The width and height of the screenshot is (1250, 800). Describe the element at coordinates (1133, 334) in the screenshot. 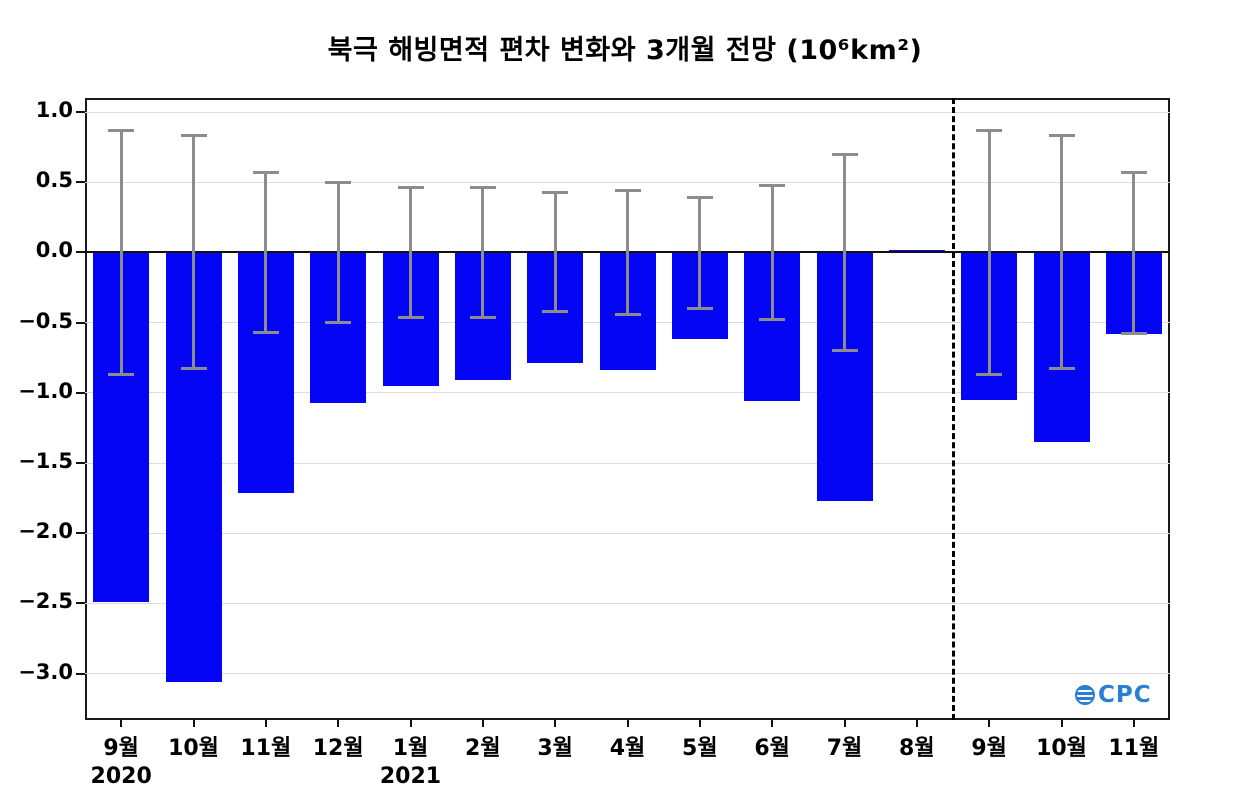

I see `error-bar-cap-14-bottom` at that location.